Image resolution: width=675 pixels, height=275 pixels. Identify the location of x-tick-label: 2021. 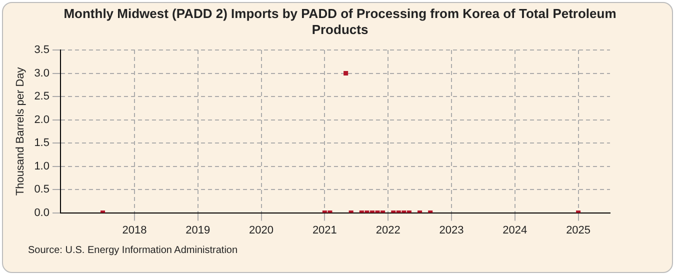
(324, 230).